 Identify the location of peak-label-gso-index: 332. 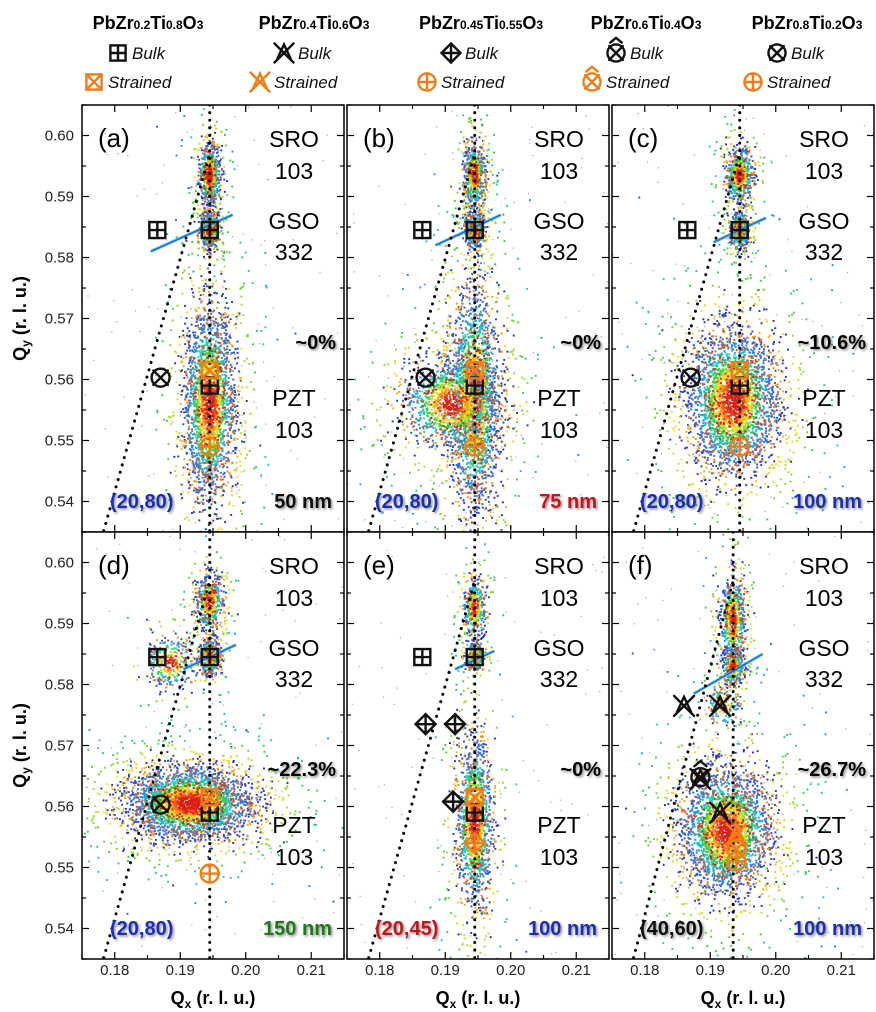
(294, 252).